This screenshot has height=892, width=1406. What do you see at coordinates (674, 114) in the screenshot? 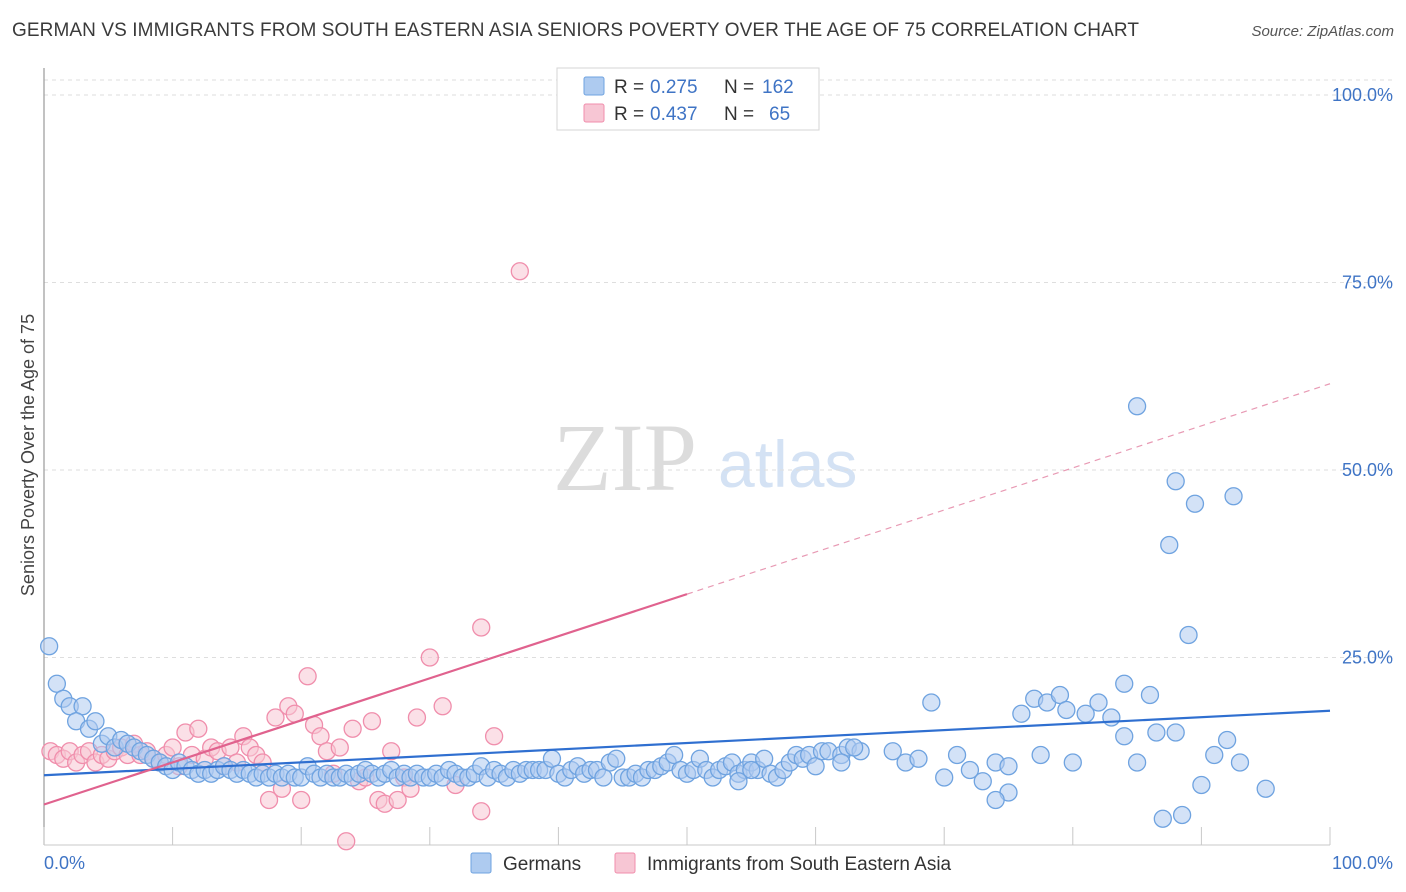
I see `stats-r-value-immigrants: 0.437` at bounding box center [674, 114].